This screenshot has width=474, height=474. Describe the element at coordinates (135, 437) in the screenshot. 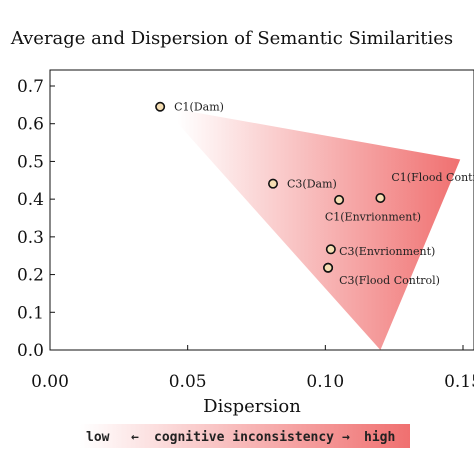

I see `legend-left-arrow: ←` at that location.